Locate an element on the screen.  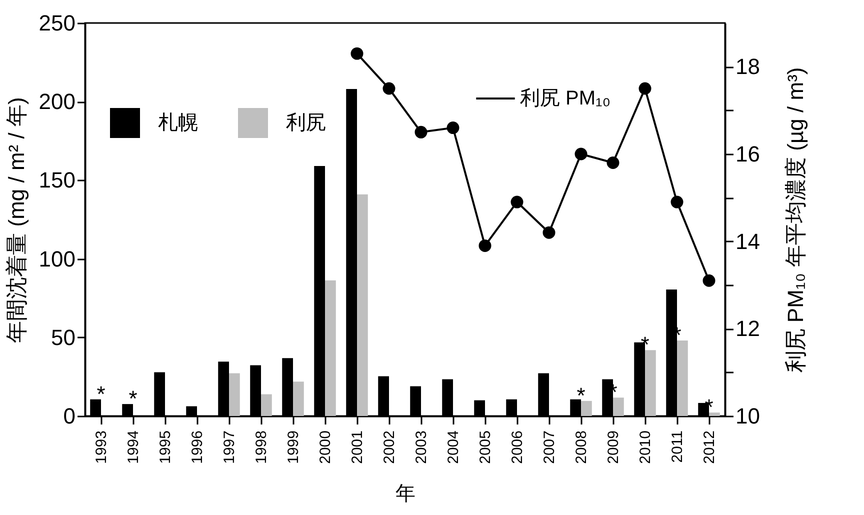
x-tick-label: 2009 is located at coordinates (613, 447).